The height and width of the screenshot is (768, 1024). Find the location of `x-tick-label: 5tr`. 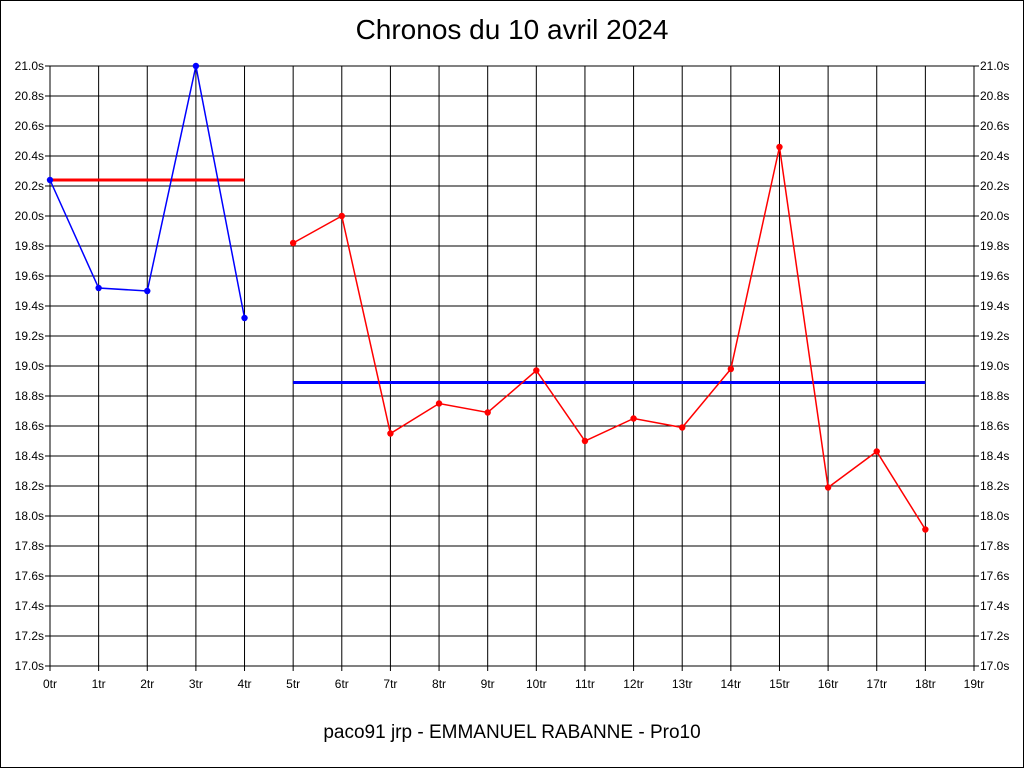

x-tick-label: 5tr is located at coordinates (293, 684).